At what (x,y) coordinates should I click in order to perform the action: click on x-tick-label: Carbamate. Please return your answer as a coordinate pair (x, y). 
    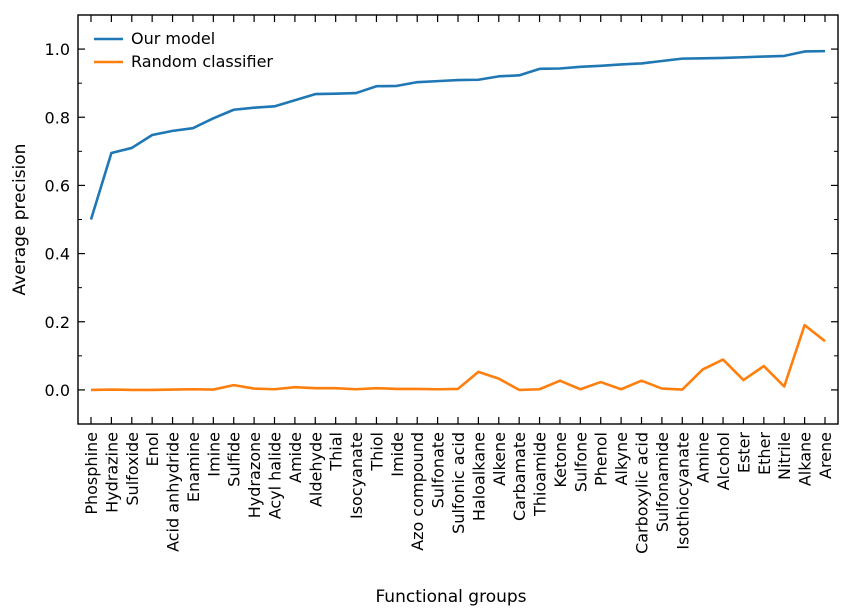
    Looking at the image, I should click on (519, 476).